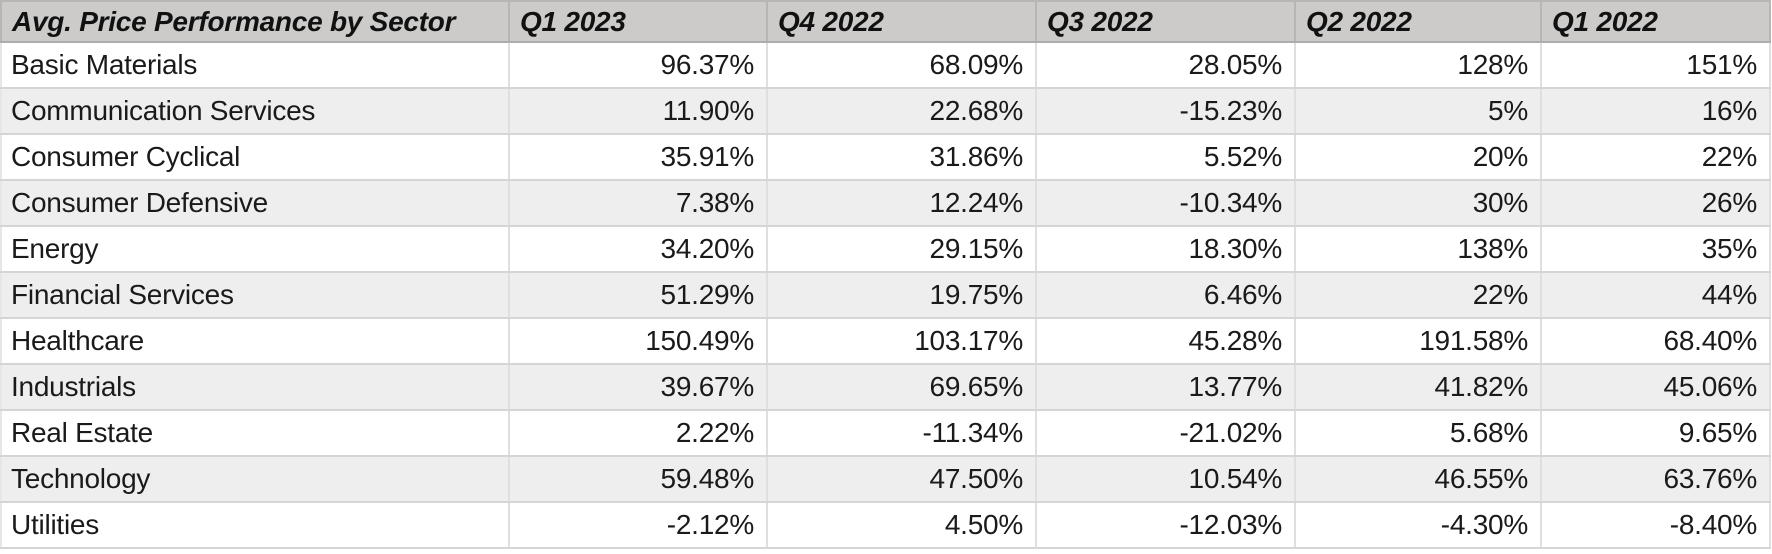 Image resolution: width=1772 pixels, height=554 pixels. What do you see at coordinates (1418, 525) in the screenshot?
I see `value-cell: -4.30%` at bounding box center [1418, 525].